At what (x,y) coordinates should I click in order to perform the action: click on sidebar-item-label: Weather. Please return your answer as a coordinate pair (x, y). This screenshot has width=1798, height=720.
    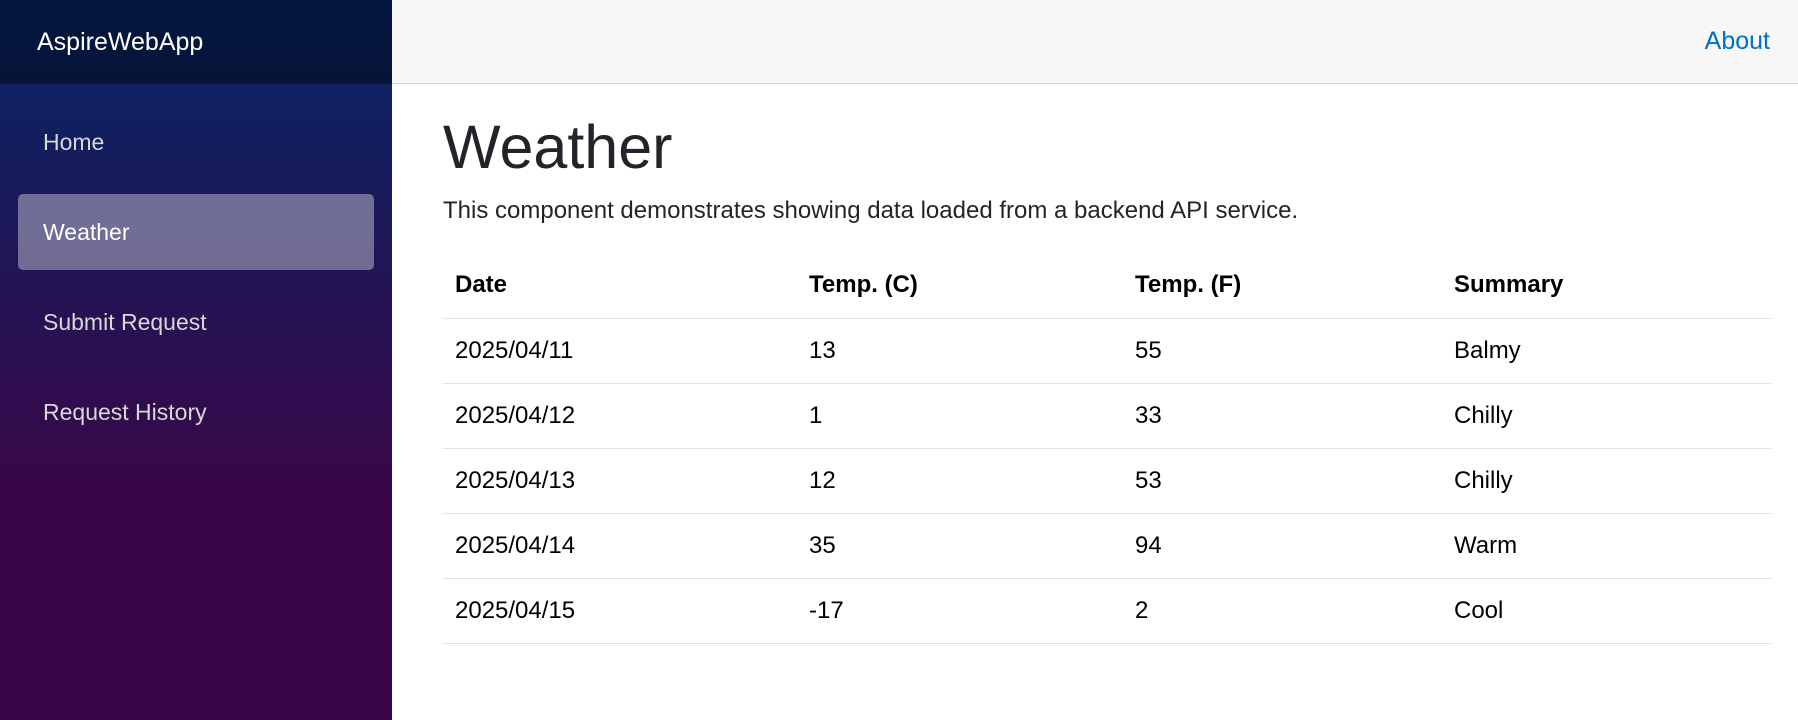
    Looking at the image, I should click on (86, 231).